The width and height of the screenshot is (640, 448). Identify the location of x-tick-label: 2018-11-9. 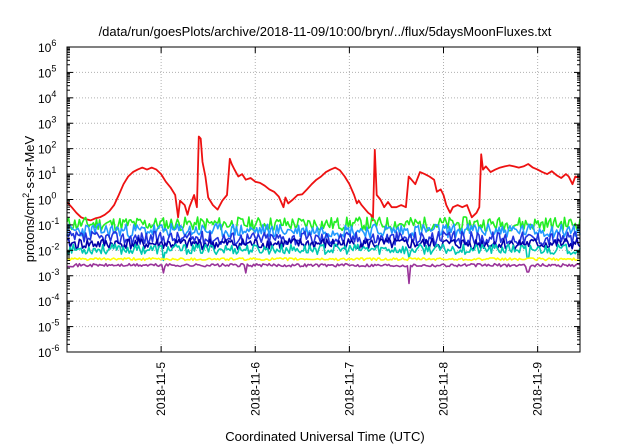
(538, 389).